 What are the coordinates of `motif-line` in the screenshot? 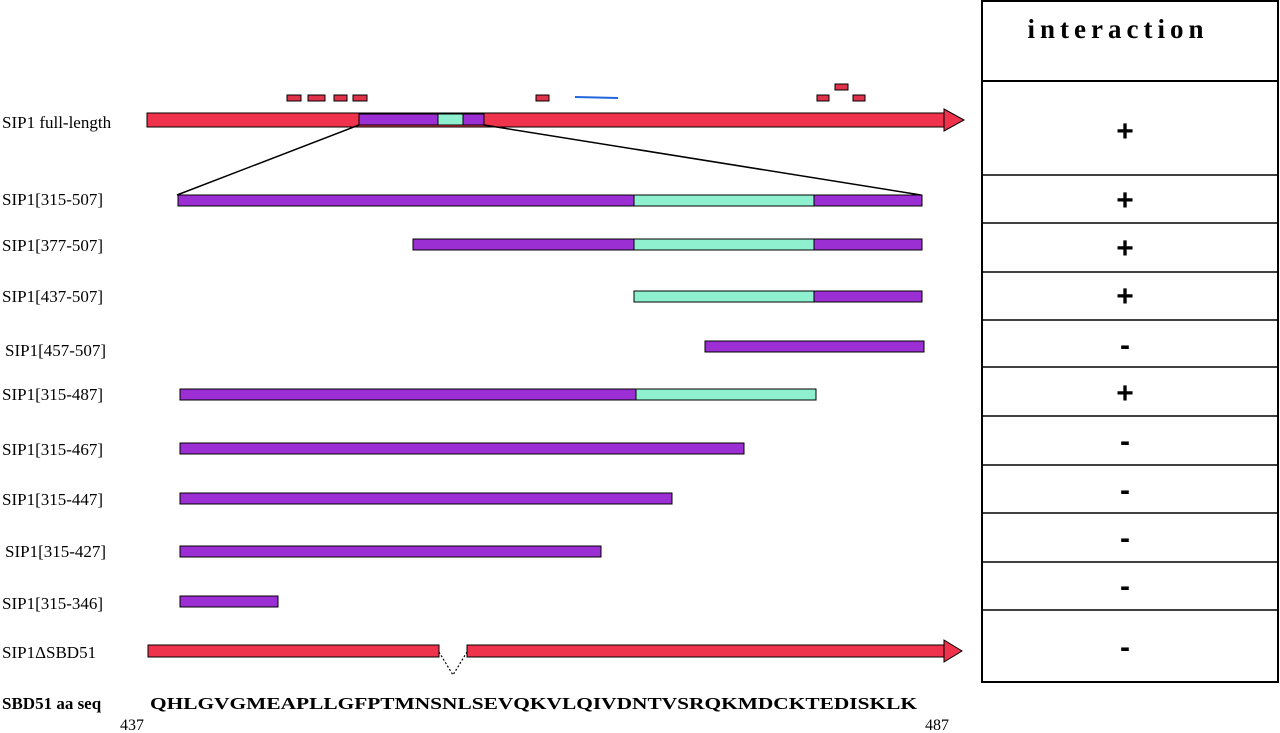 It's located at (596, 97).